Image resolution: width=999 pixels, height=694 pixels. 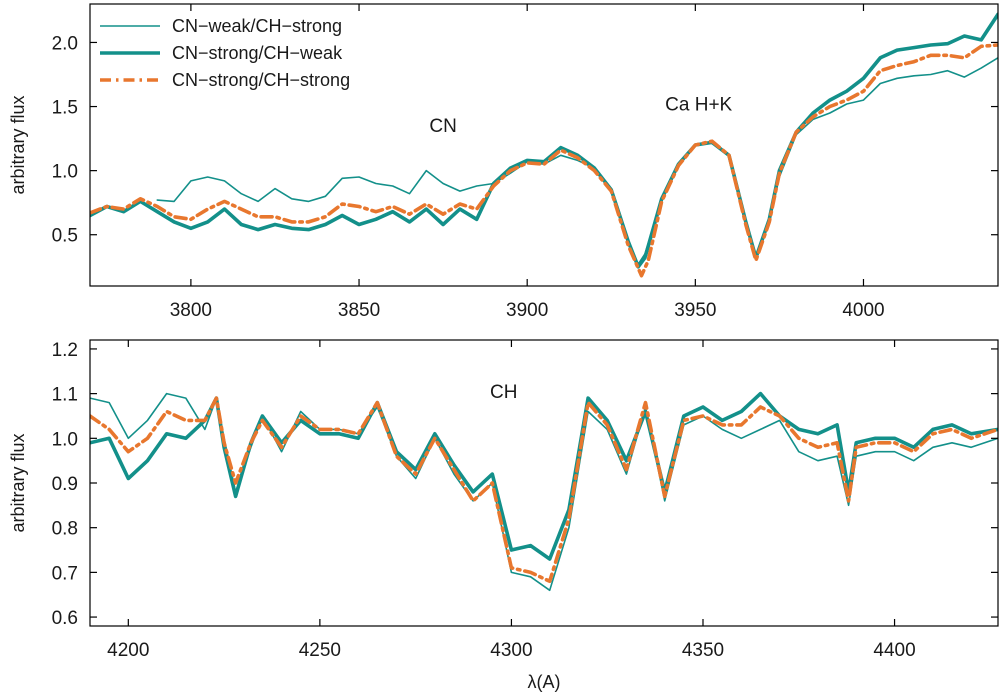 I want to click on x-tick-label: 3900, so click(x=527, y=310).